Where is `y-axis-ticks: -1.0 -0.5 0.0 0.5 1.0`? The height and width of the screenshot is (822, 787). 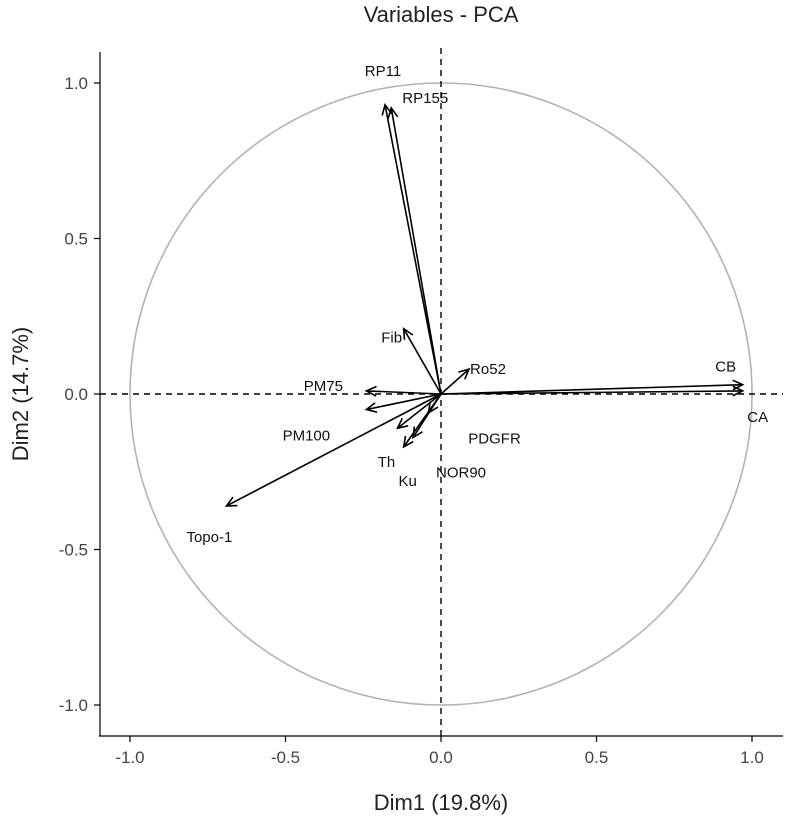
y-axis-ticks: -1.0 -0.5 0.0 0.5 1.0 is located at coordinates (79, 394).